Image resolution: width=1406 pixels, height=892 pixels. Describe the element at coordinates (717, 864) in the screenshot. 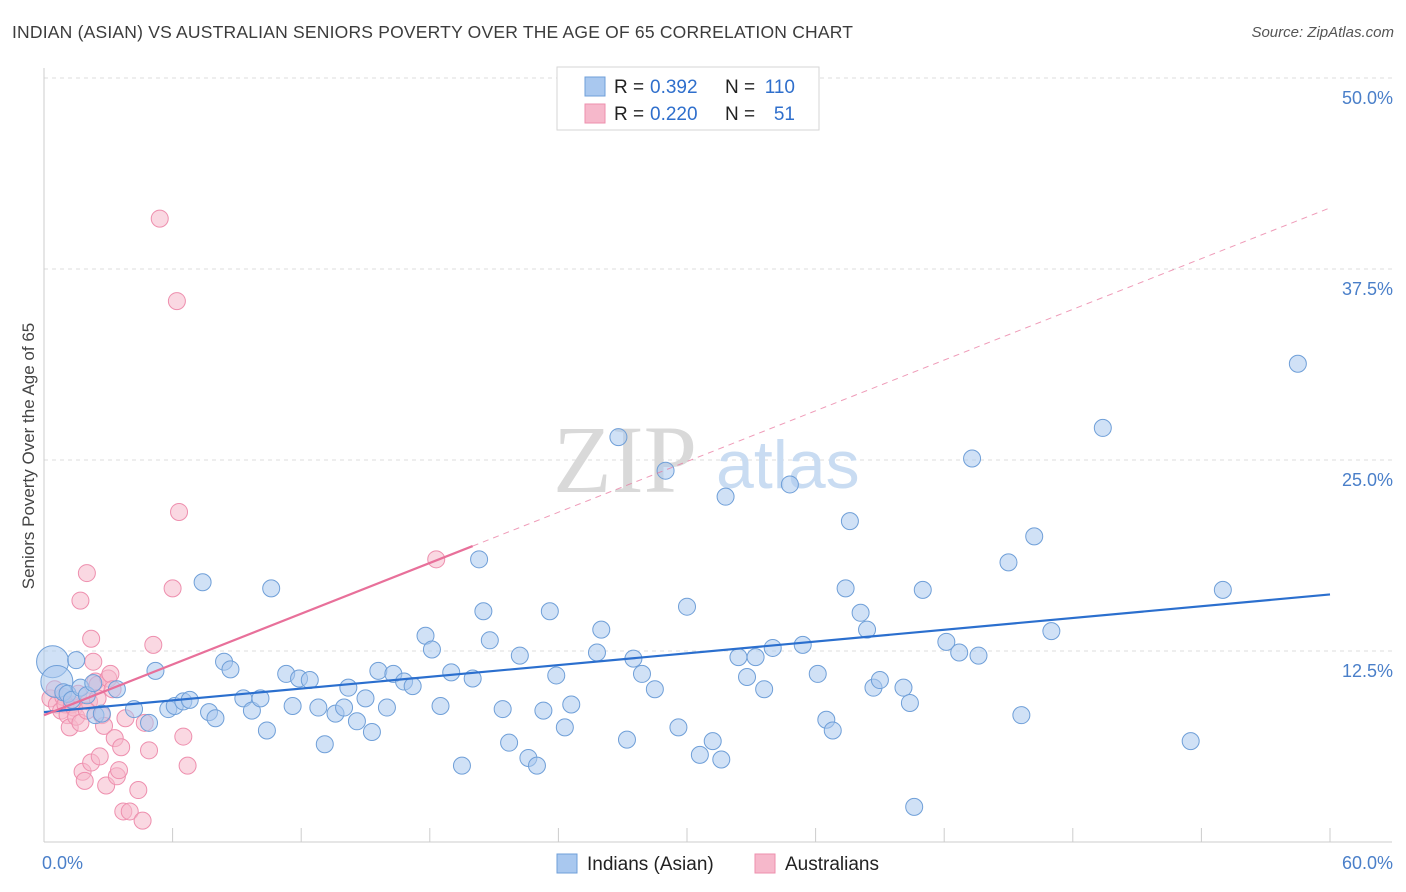

I see `series-legend: Indians (Asian) Australians` at that location.